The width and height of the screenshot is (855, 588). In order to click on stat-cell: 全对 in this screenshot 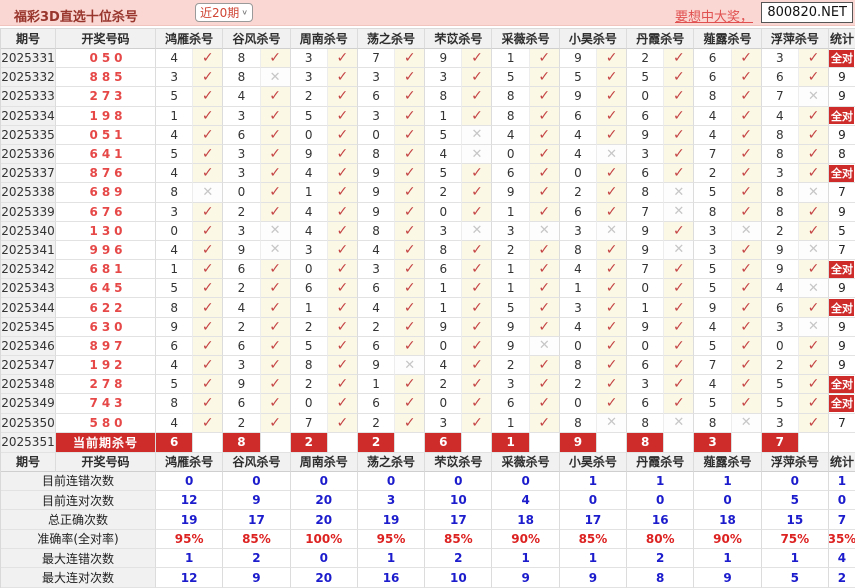, I will do `click(841, 59)`.